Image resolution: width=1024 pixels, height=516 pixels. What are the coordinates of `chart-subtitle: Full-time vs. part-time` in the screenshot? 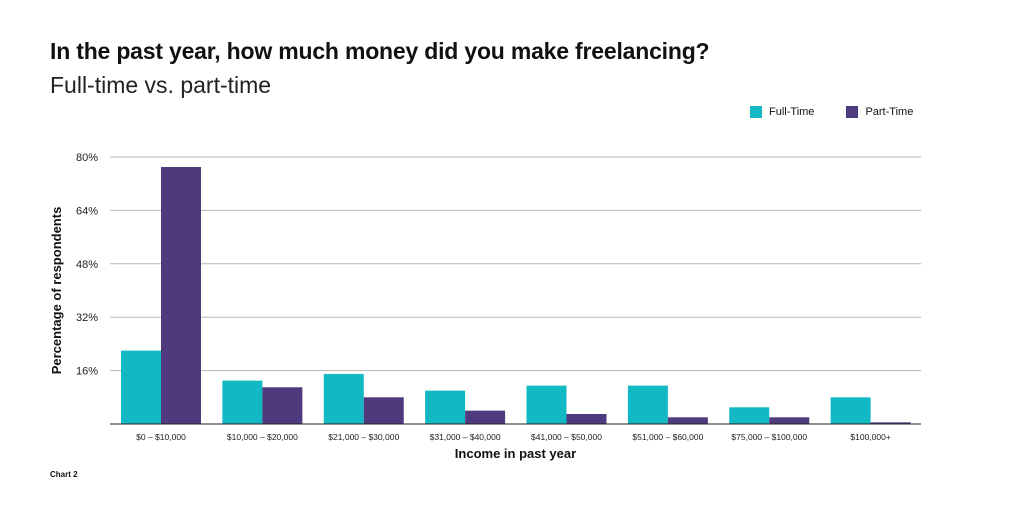 It's located at (161, 85).